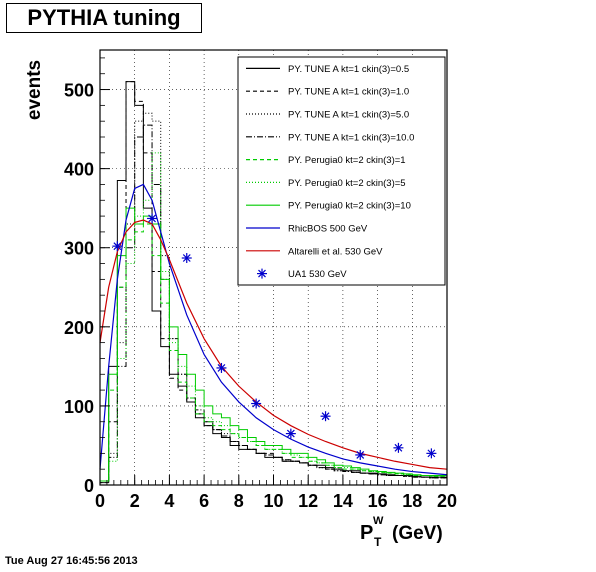 This screenshot has height=572, width=596. What do you see at coordinates (169, 501) in the screenshot?
I see `x-tick-label: 4` at bounding box center [169, 501].